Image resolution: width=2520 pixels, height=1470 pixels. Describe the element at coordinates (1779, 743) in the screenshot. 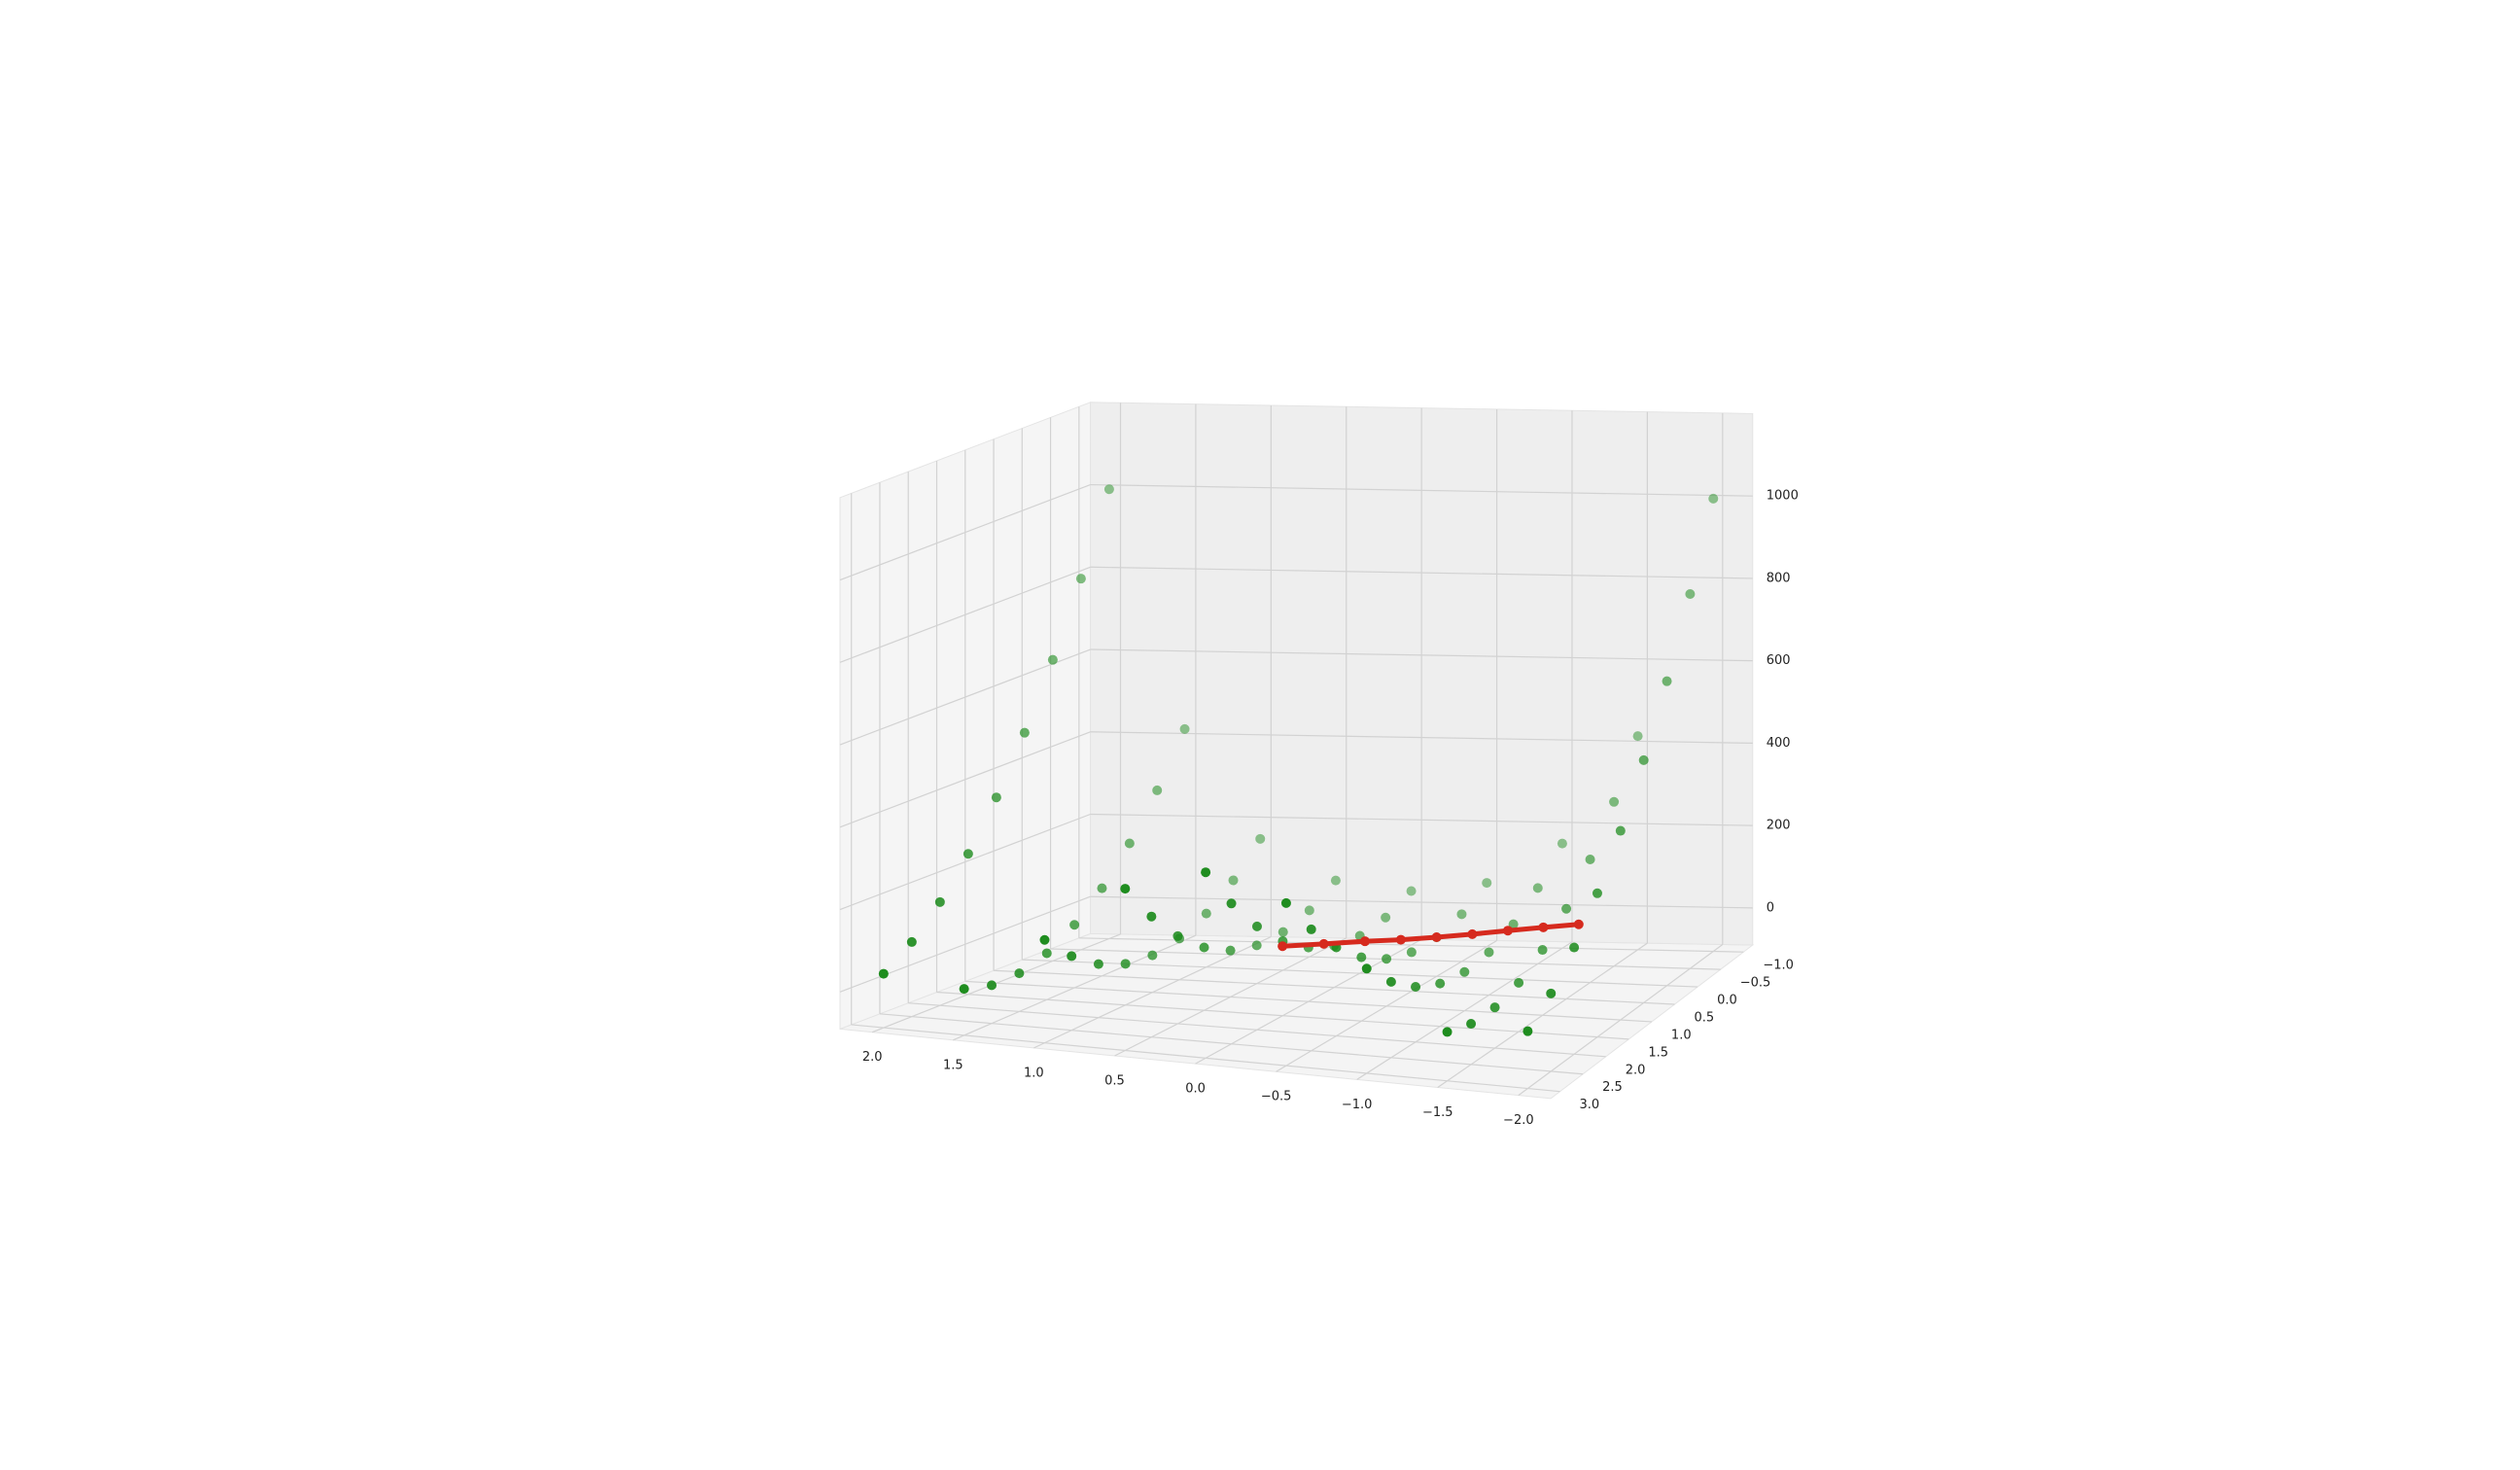

I see `z-tick-label: 400` at that location.